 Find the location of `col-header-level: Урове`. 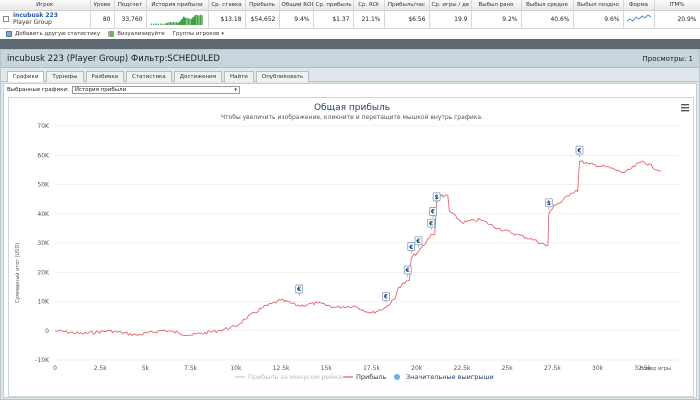

col-header-level: Урове is located at coordinates (102, 5).